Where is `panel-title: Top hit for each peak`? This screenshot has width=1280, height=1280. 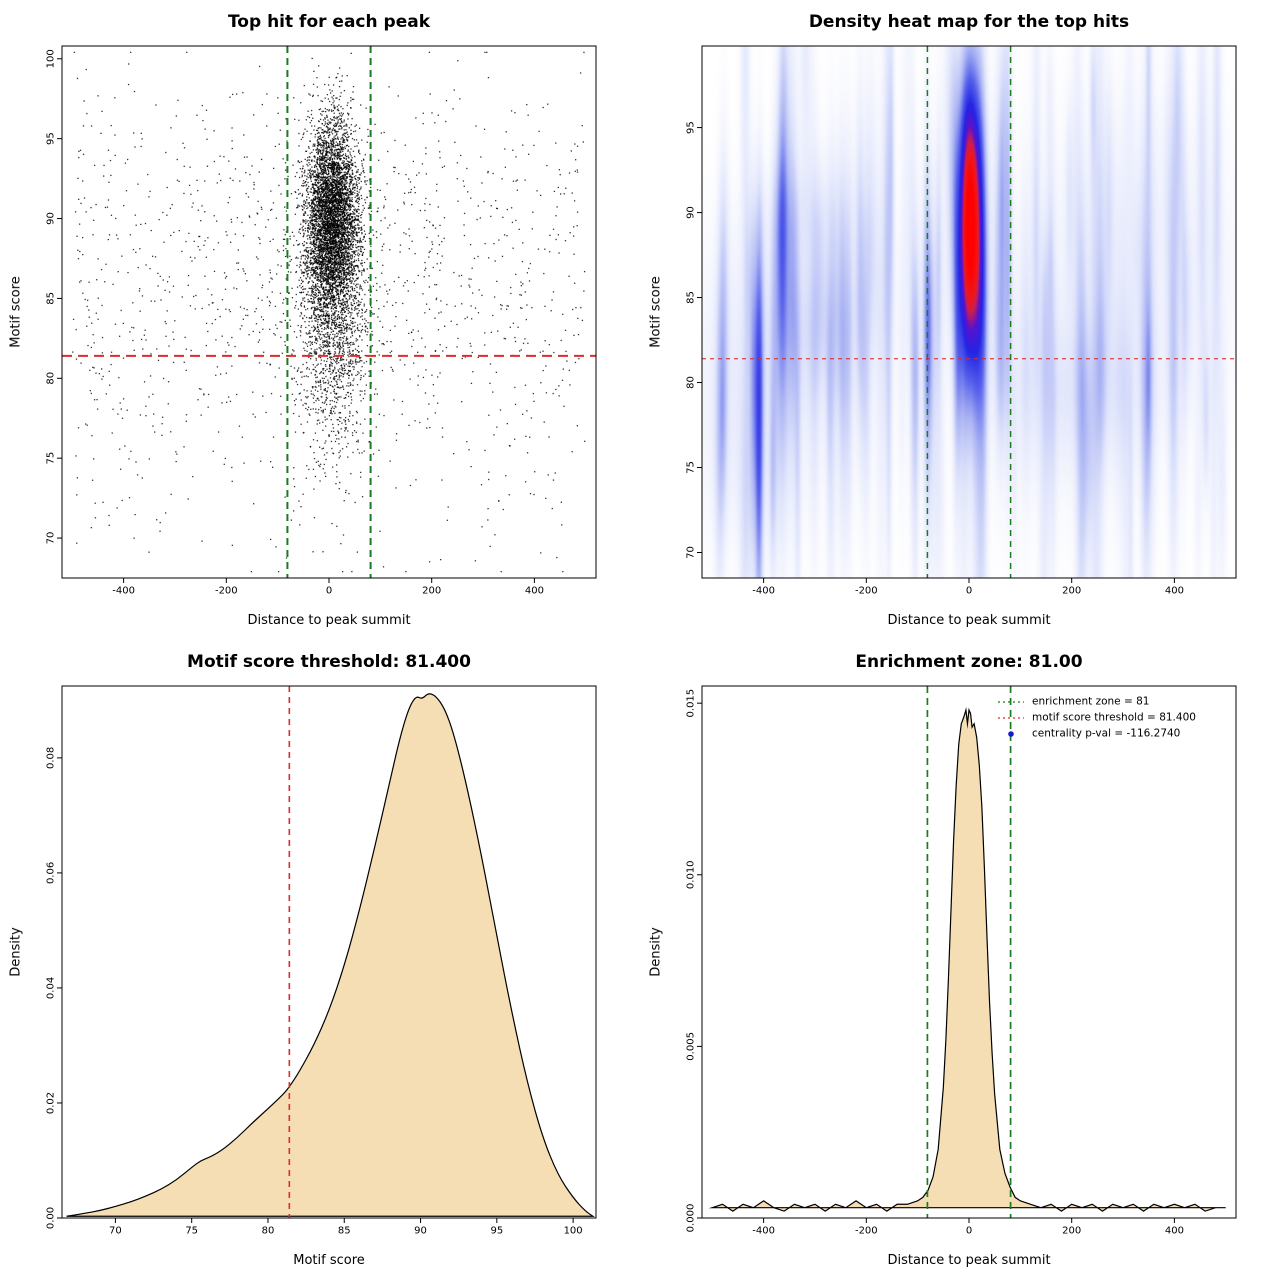
panel-title: Top hit for each peak is located at coordinates (329, 22).